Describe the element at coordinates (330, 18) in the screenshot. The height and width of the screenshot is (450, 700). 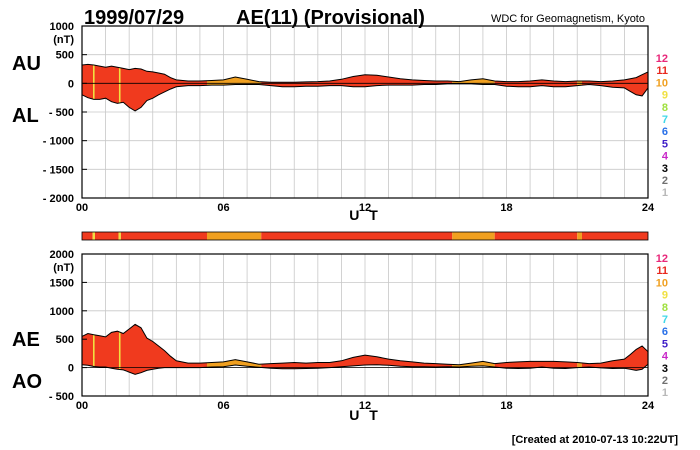
I see `index-title: AE(11) (Provisional)` at that location.